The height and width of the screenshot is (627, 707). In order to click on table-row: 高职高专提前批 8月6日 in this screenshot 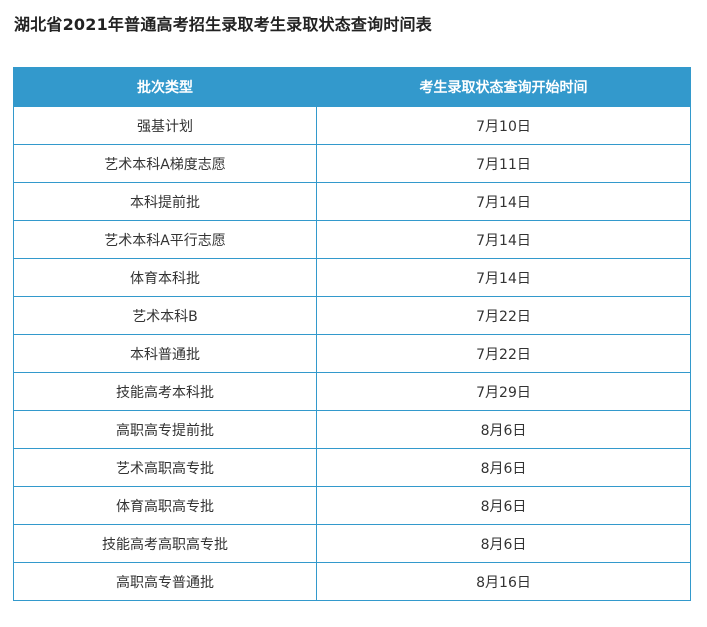, I will do `click(352, 429)`.